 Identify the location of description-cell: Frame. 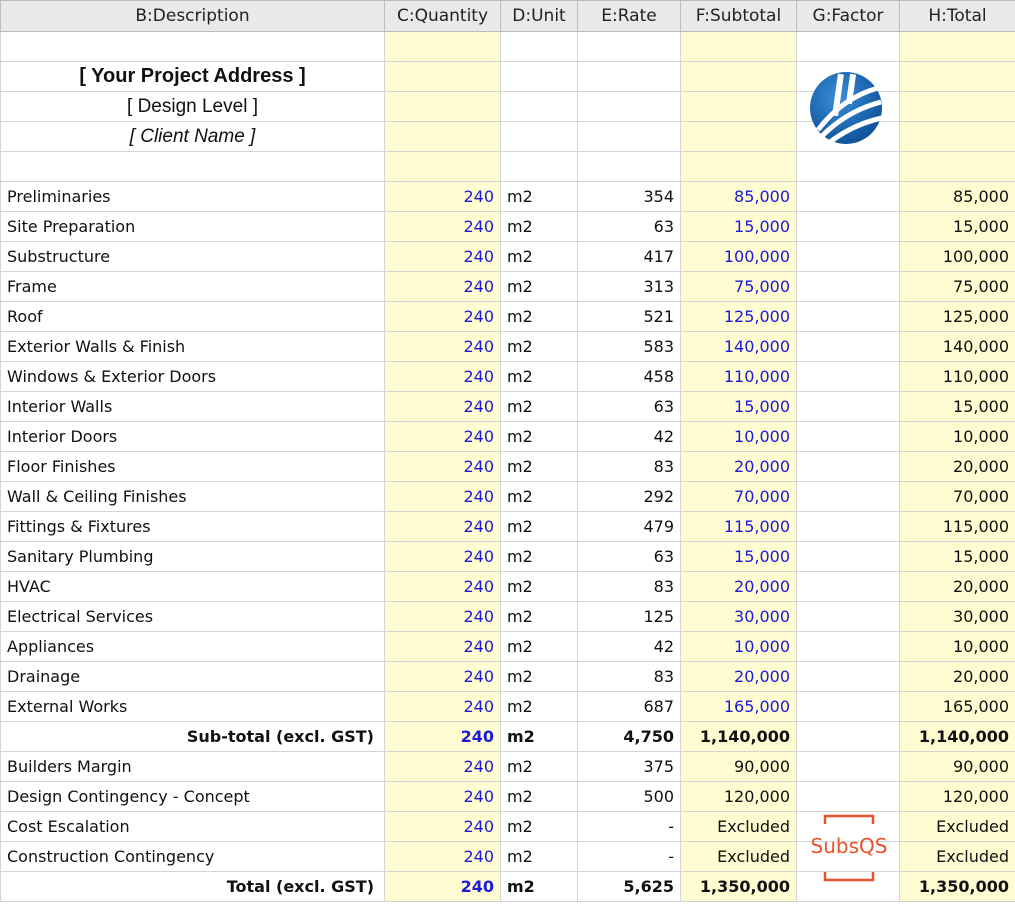
(192, 286).